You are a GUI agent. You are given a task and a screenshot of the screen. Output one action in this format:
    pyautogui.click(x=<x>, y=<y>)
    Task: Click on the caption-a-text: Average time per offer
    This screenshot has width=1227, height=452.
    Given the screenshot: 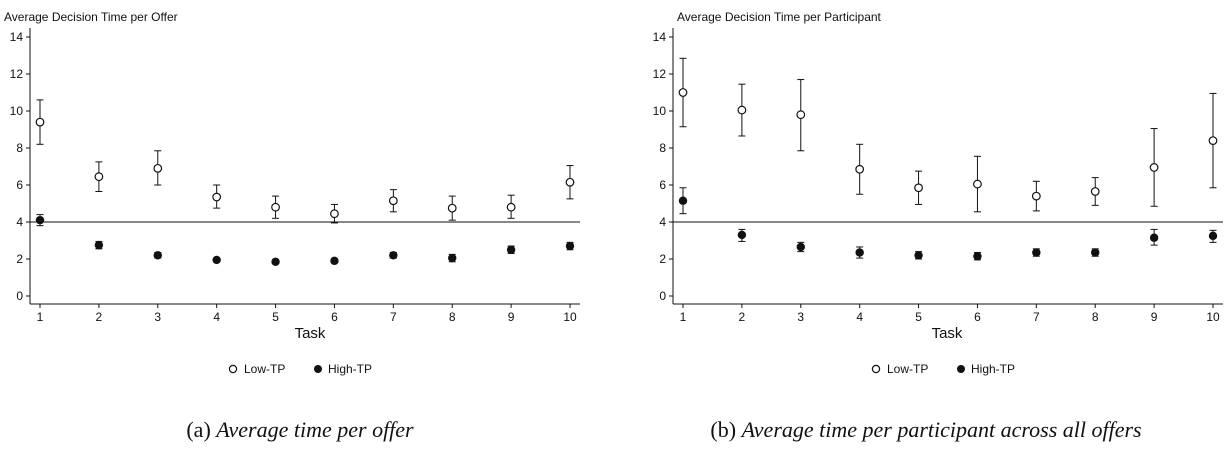 What is the action you would take?
    pyautogui.click(x=314, y=429)
    